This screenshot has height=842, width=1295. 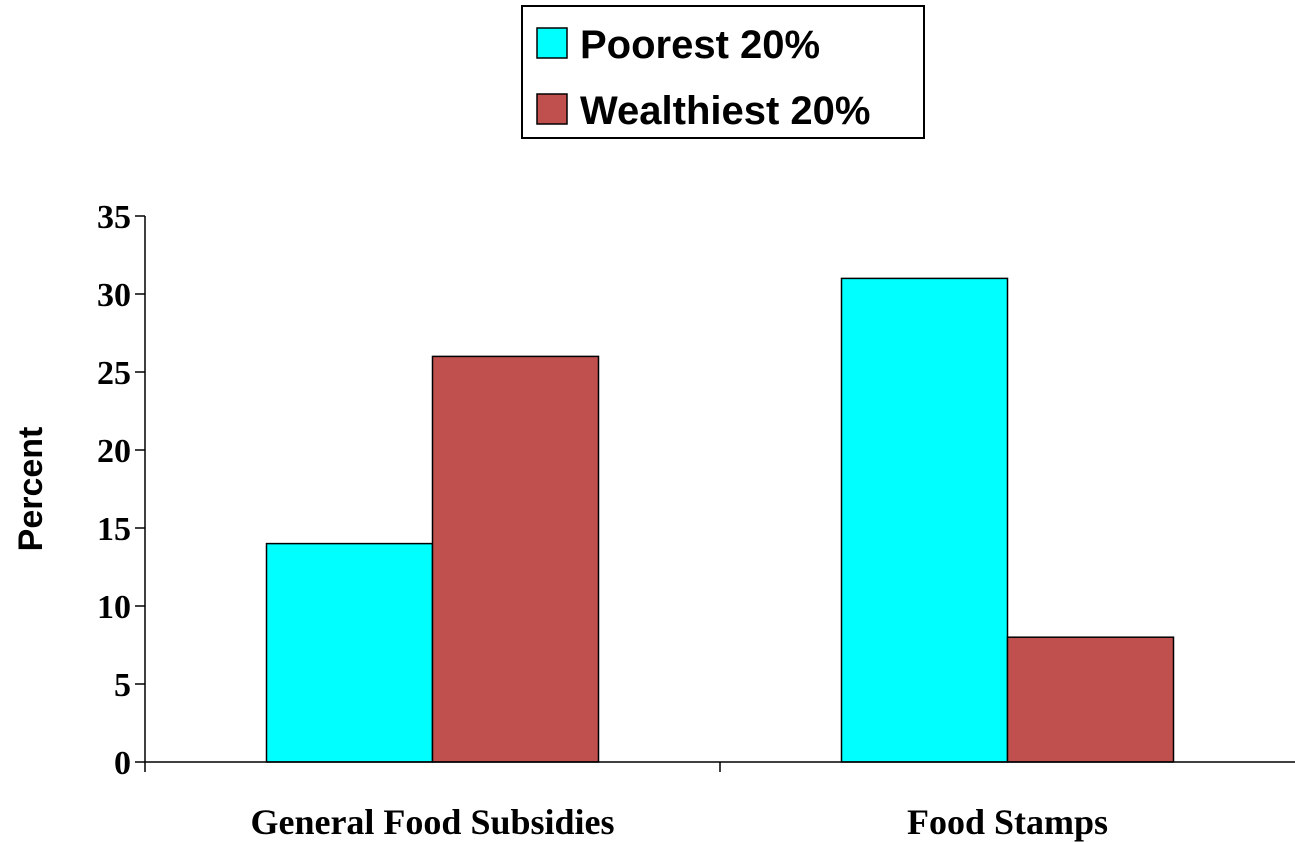 What do you see at coordinates (31, 489) in the screenshot?
I see `y-axis-title: Percent` at bounding box center [31, 489].